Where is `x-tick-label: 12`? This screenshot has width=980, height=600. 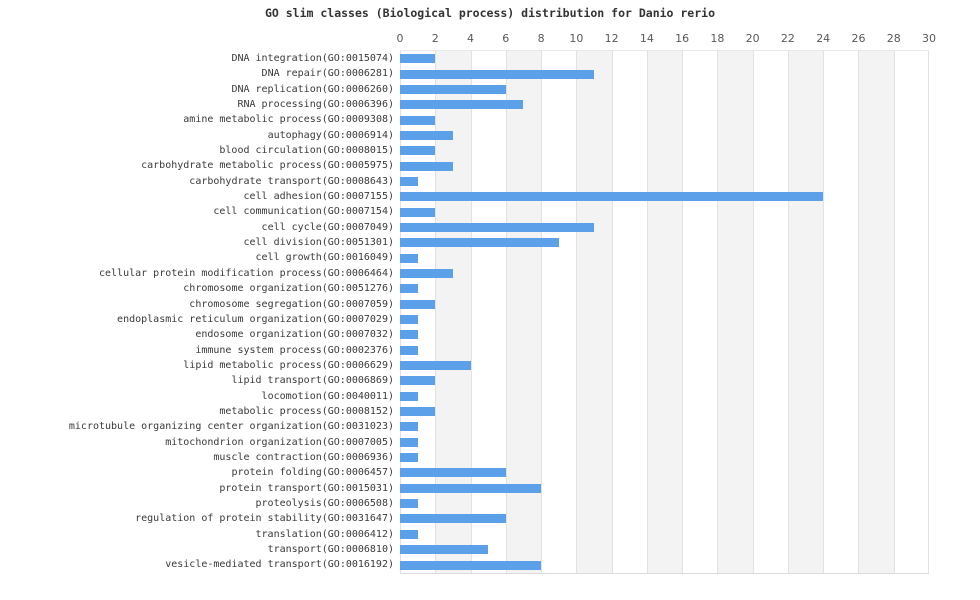
x-tick-label: 12 is located at coordinates (611, 38).